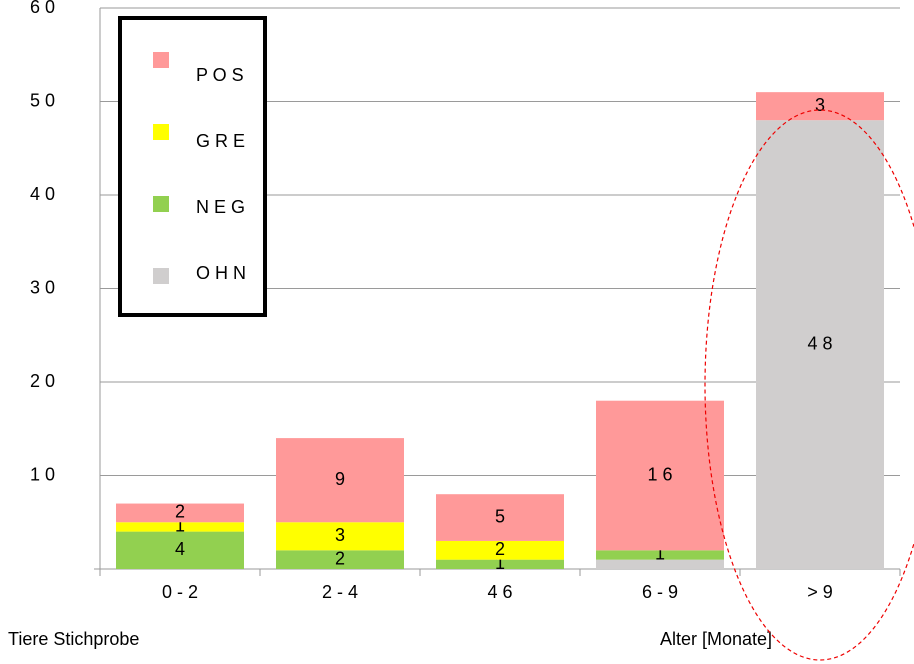 The image size is (914, 664). Describe the element at coordinates (42, 287) in the screenshot. I see `y-tick-label: 3 0` at that location.